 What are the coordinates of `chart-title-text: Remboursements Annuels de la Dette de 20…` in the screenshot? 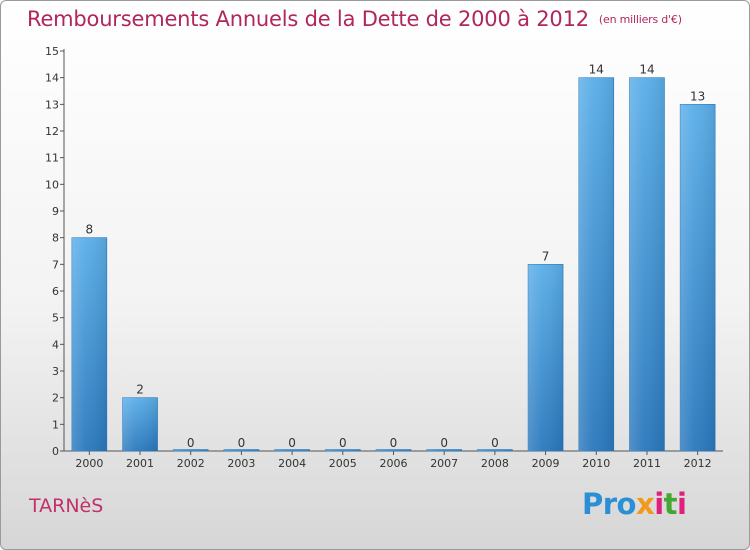 It's located at (308, 19).